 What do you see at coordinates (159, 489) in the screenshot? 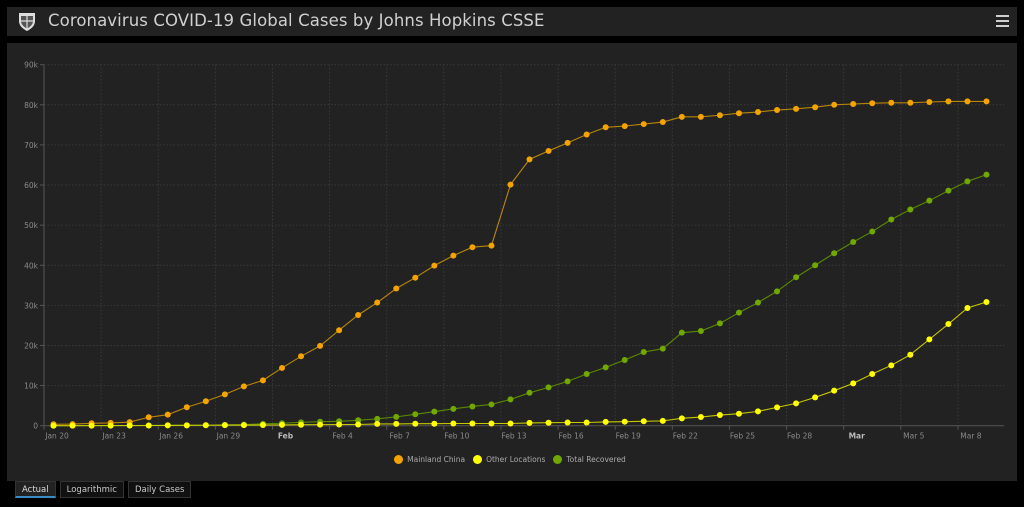
I see `tab-daily-cases: Daily Cases` at bounding box center [159, 489].